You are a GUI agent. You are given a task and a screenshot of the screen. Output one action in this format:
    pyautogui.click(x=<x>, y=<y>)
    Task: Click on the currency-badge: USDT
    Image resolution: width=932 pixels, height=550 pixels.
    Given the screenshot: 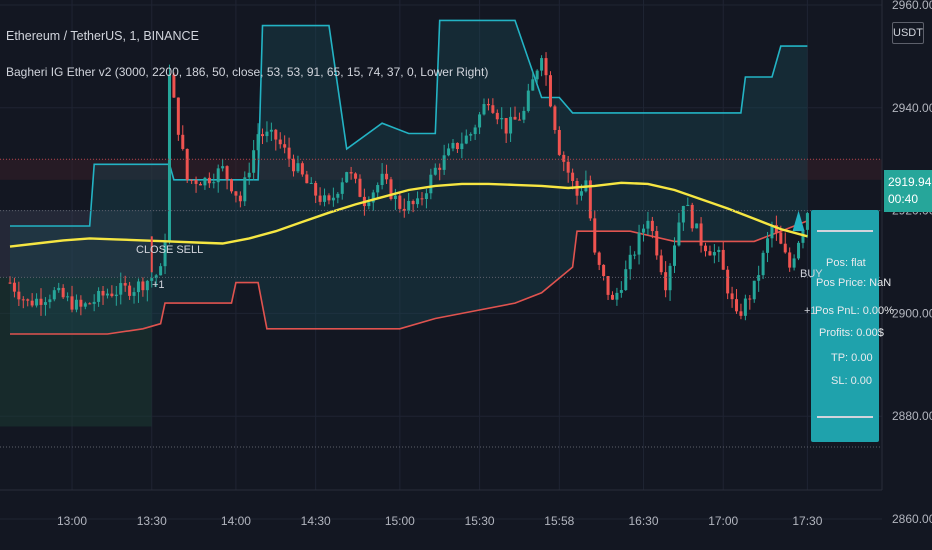 What is the action you would take?
    pyautogui.click(x=908, y=33)
    